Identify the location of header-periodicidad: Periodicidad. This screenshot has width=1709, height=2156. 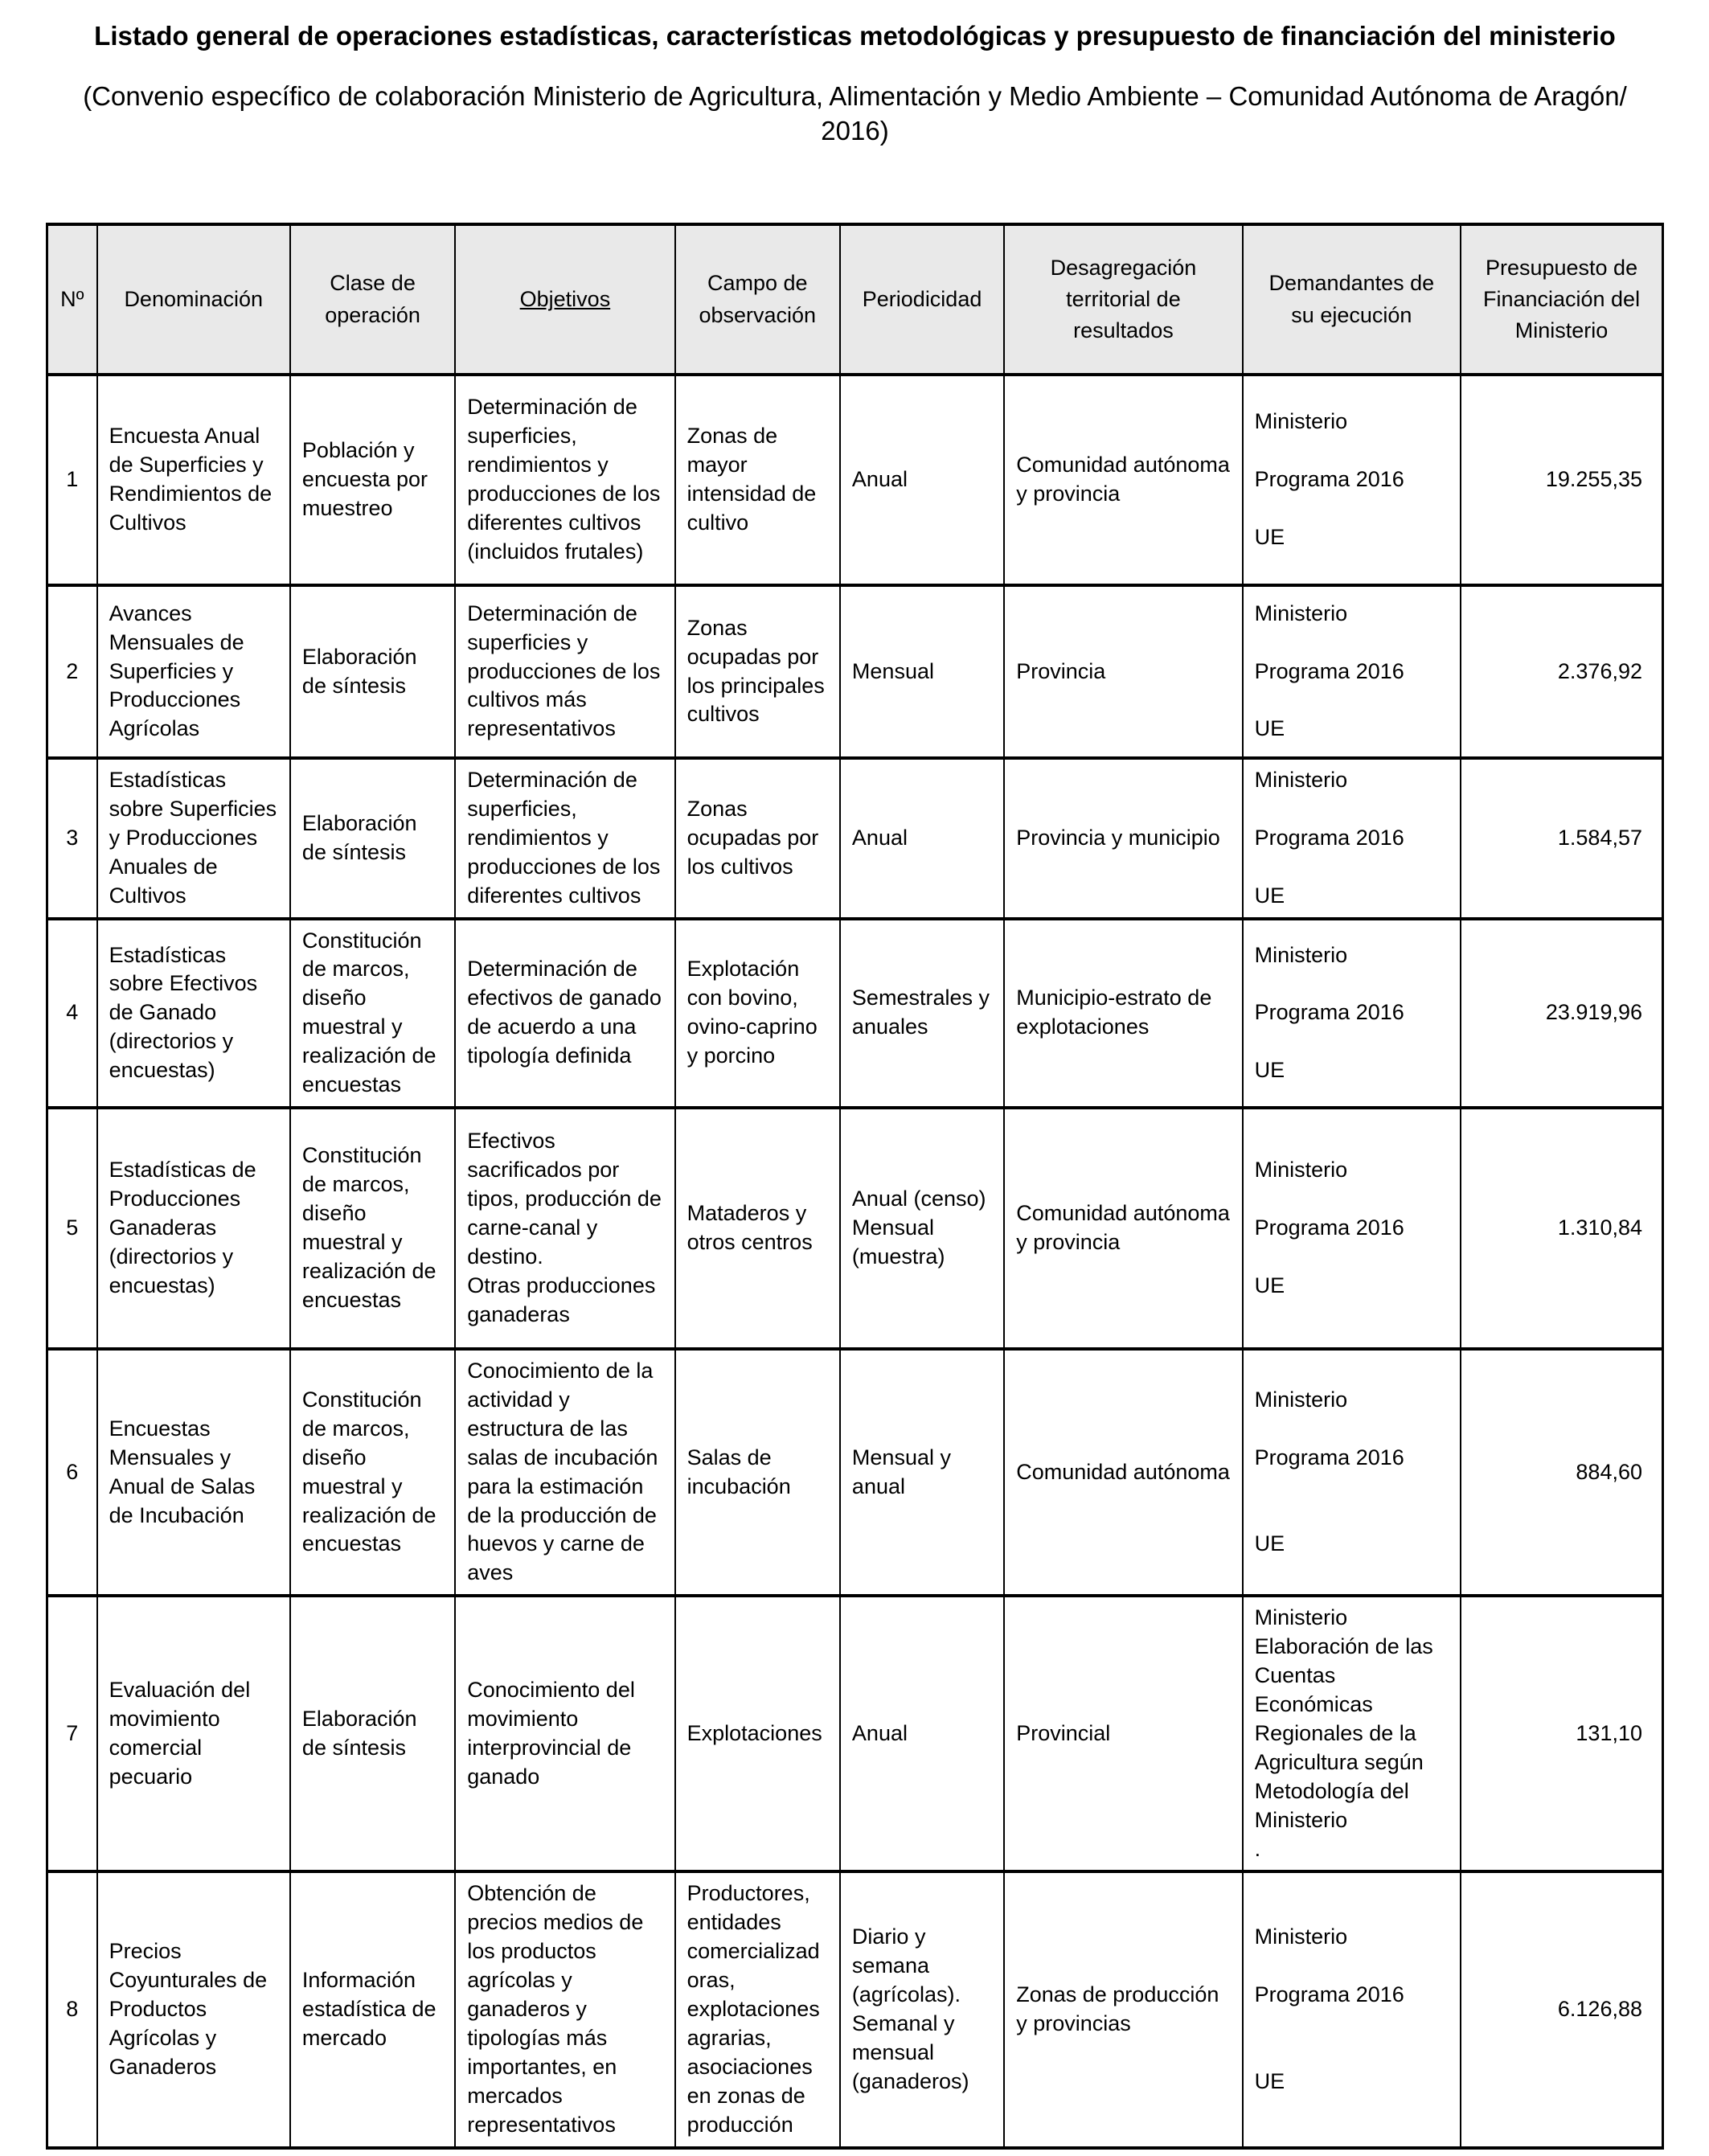
(922, 300).